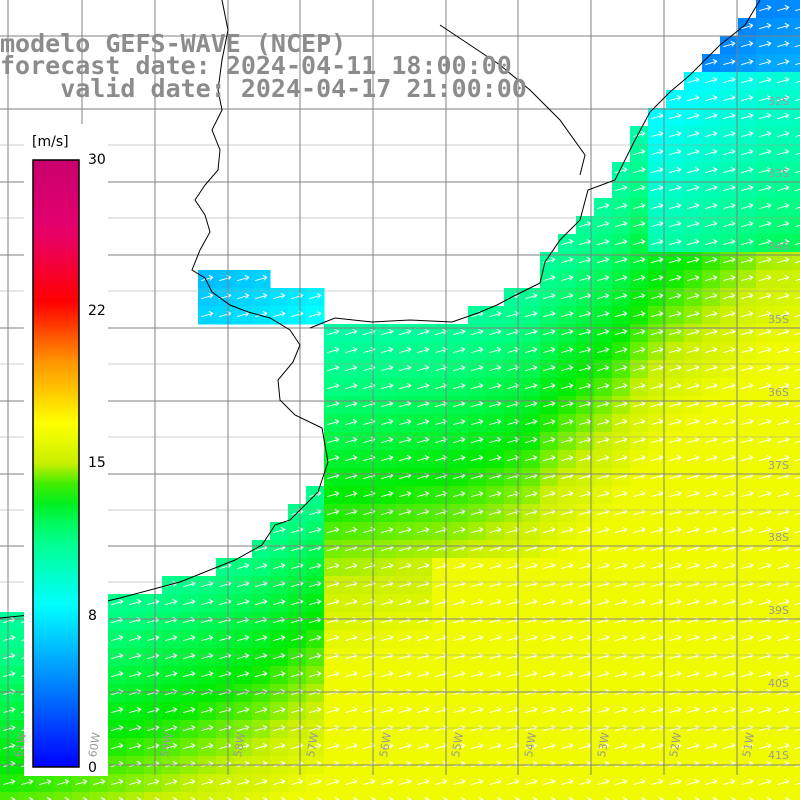  Describe the element at coordinates (778, 755) in the screenshot. I see `lat-label-41s: 41S` at that location.